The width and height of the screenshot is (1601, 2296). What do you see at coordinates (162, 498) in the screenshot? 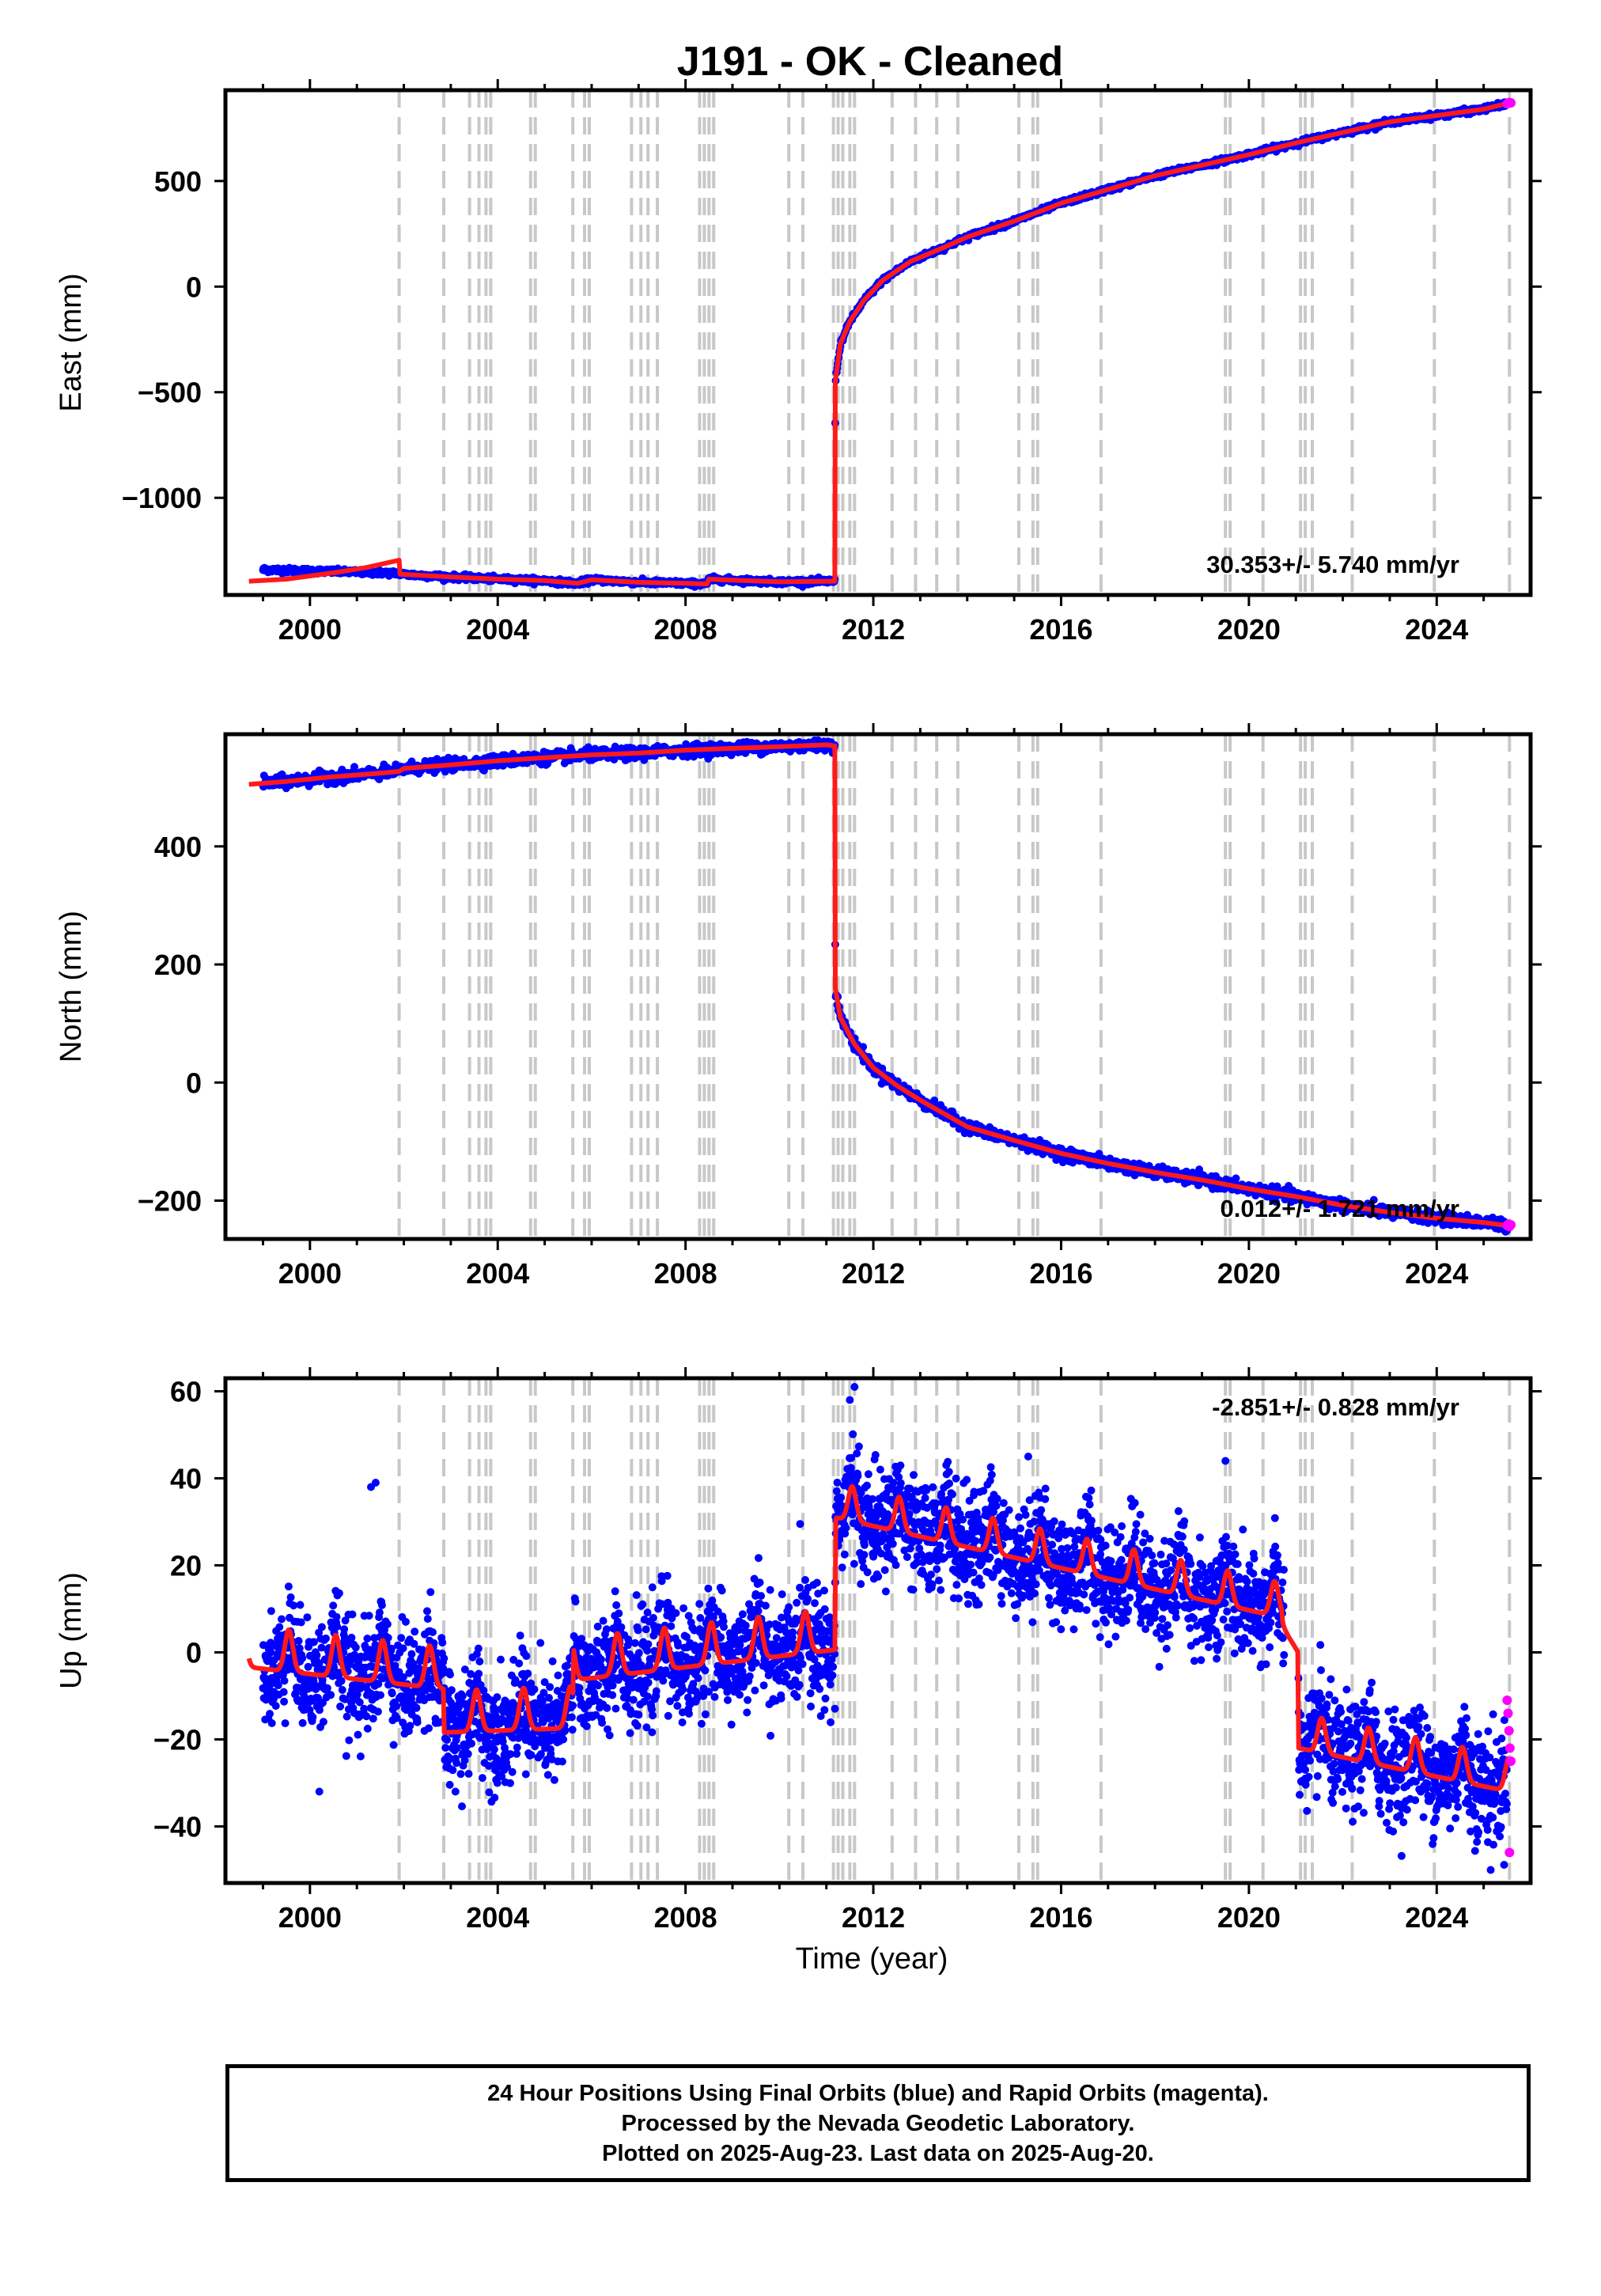
I see `y-tick-label: −1000` at bounding box center [162, 498].